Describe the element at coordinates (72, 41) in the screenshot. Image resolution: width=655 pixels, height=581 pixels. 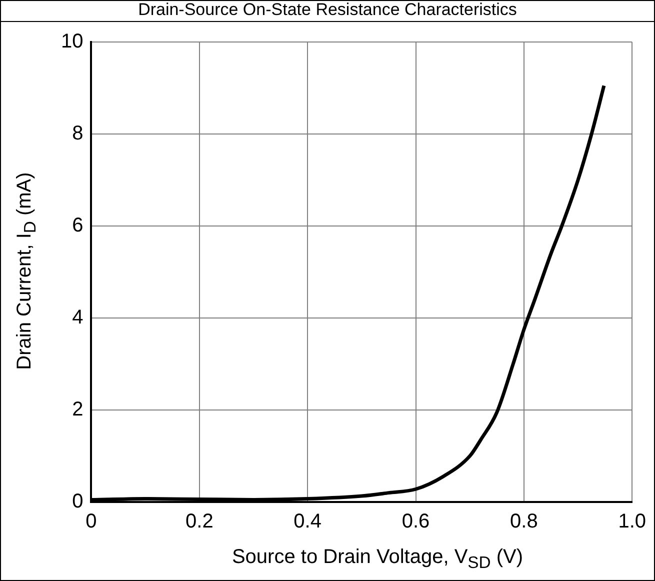
I see `y-tick-label: 10` at that location.